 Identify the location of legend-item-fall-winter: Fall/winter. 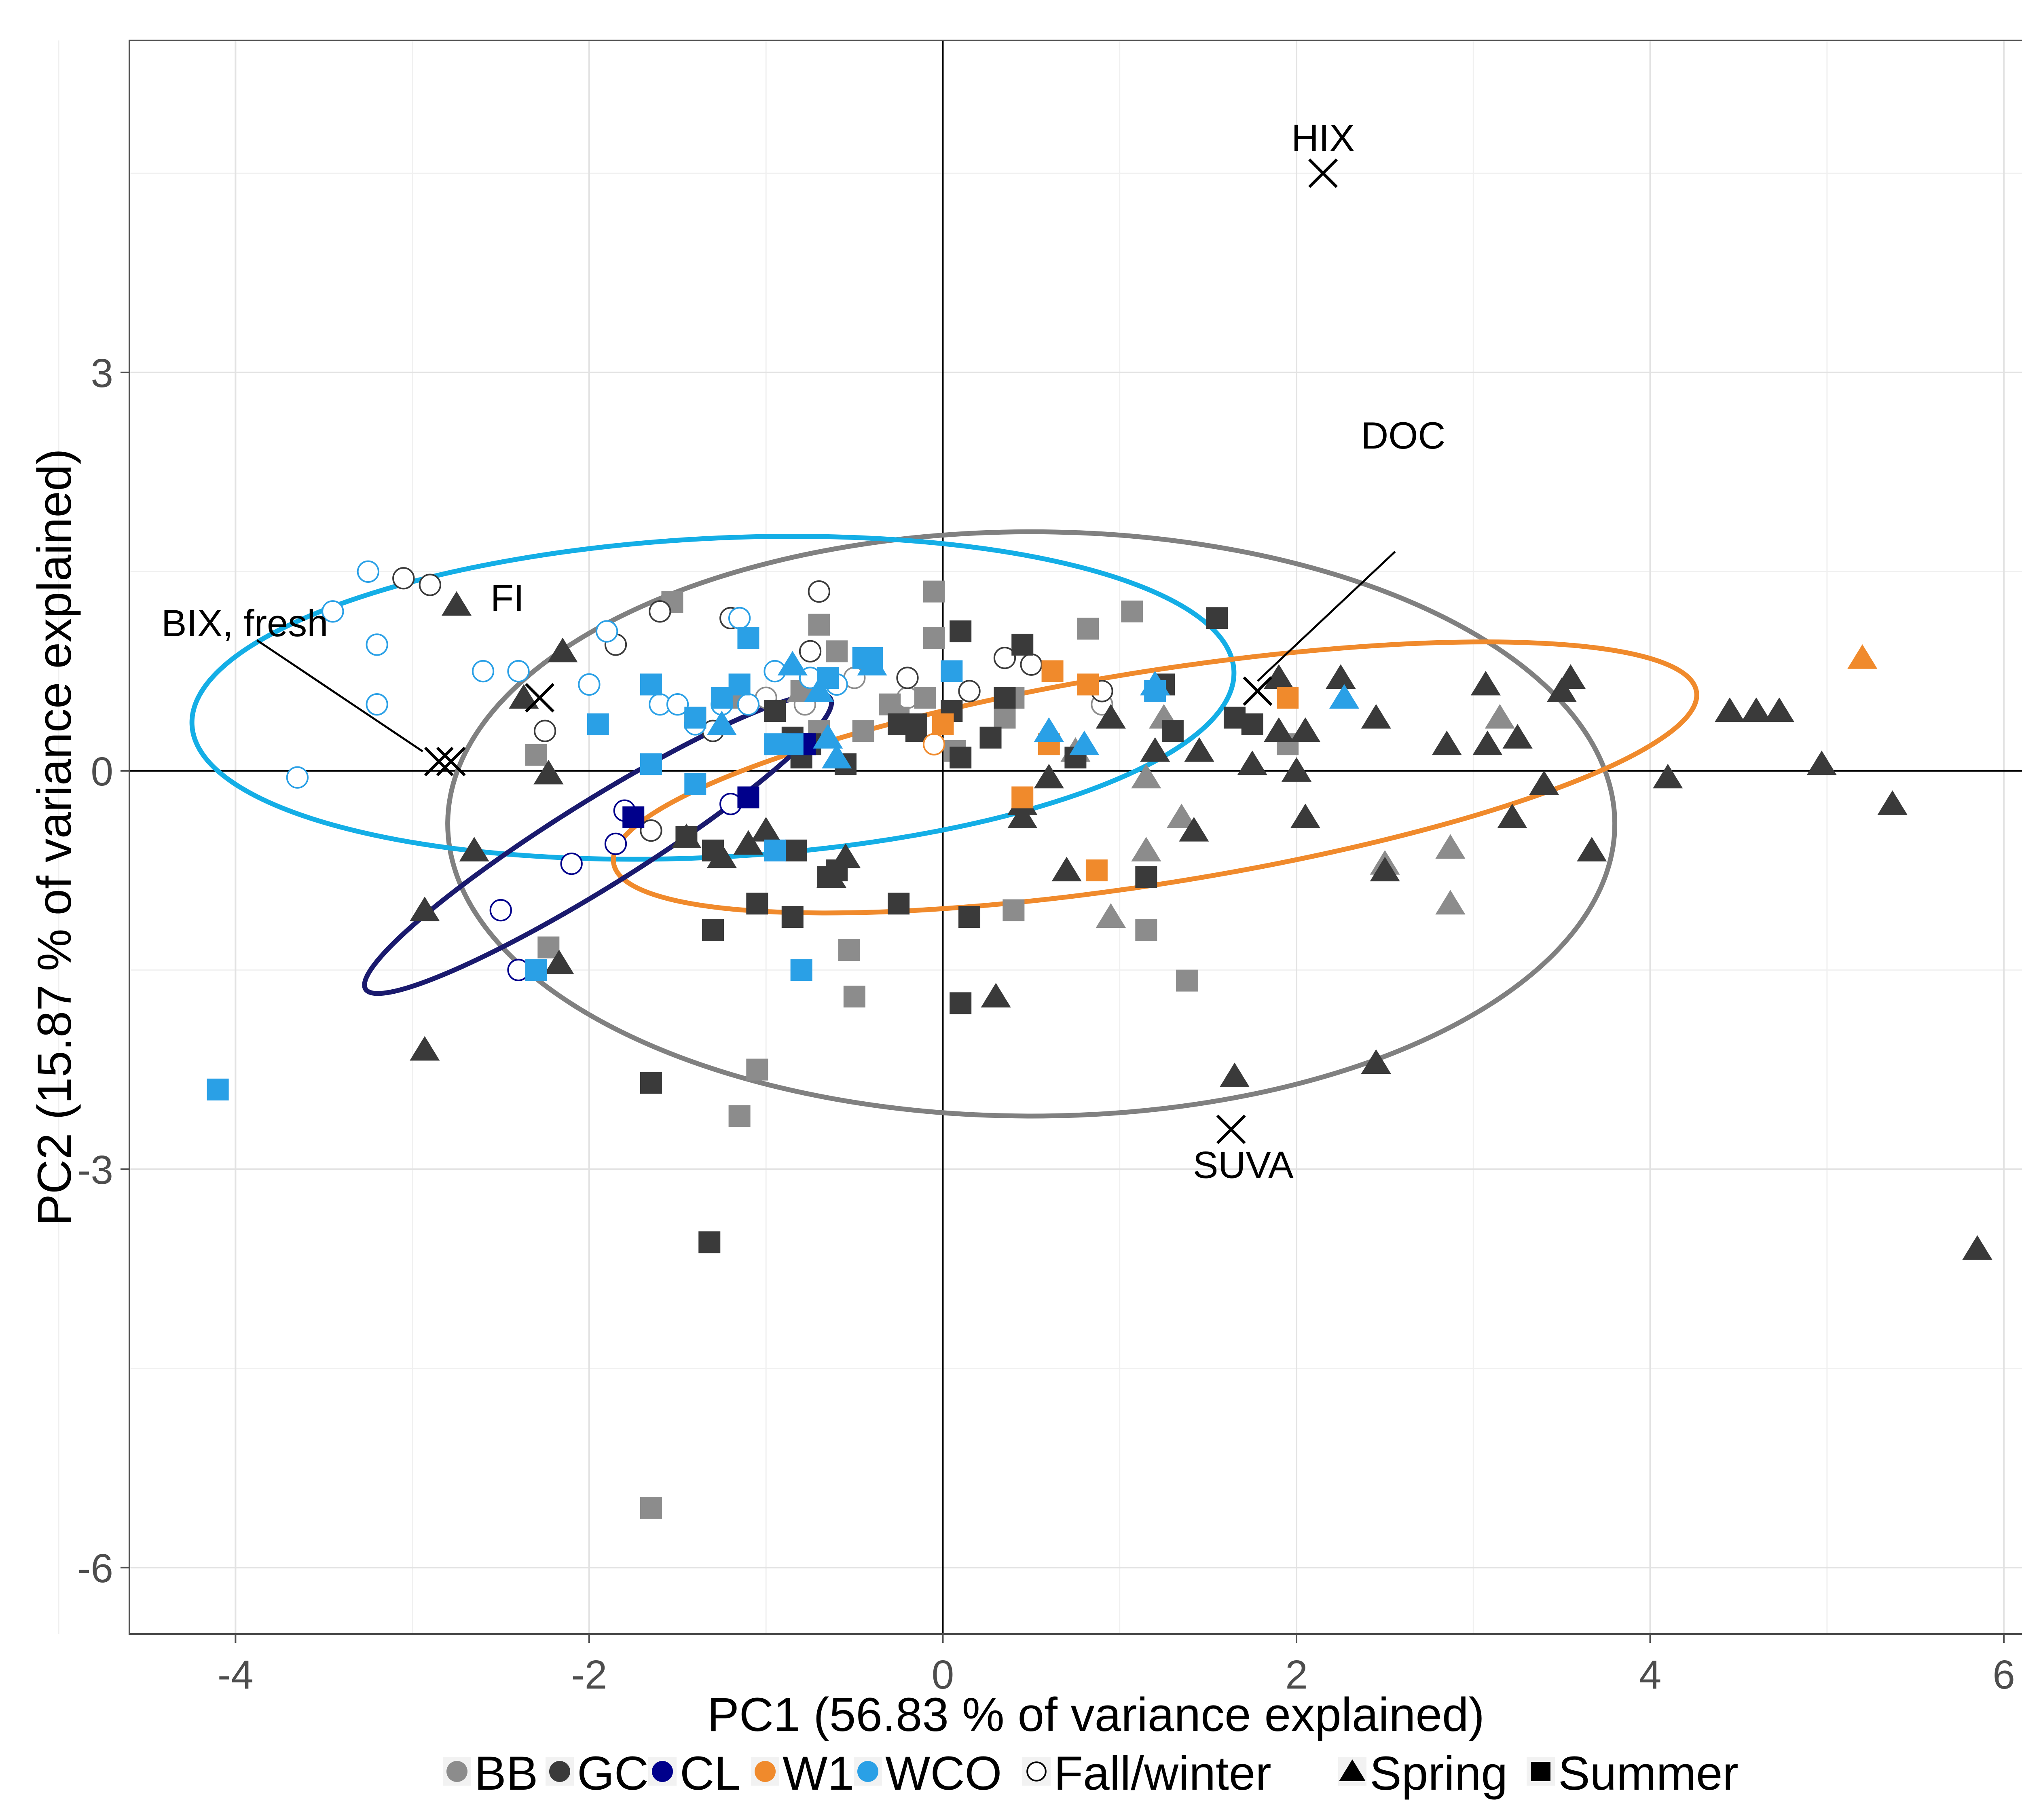
(1146, 1774).